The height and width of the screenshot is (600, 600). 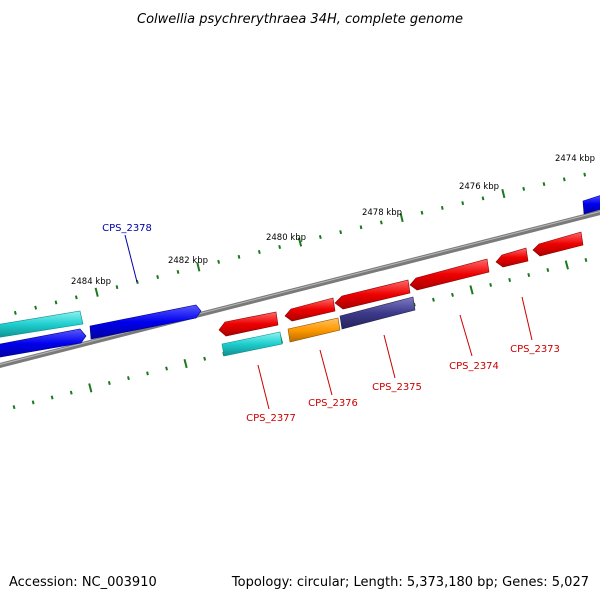 What do you see at coordinates (377, 313) in the screenshot?
I see `gene-cps-2375-feature` at bounding box center [377, 313].